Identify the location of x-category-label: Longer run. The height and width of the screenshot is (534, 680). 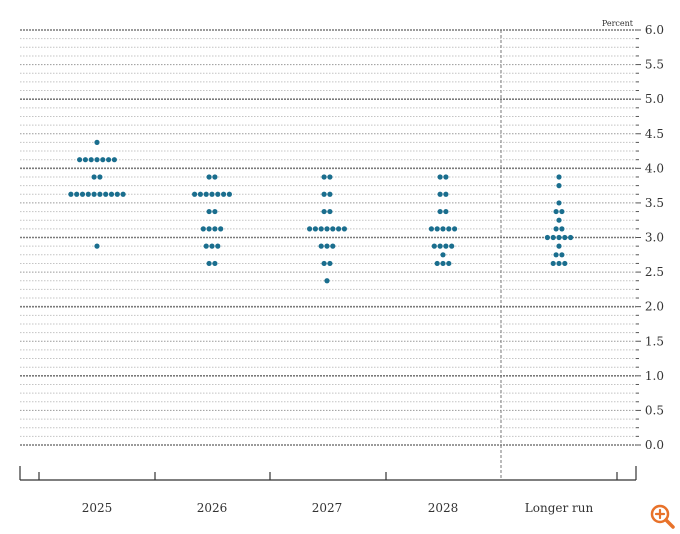
(559, 508).